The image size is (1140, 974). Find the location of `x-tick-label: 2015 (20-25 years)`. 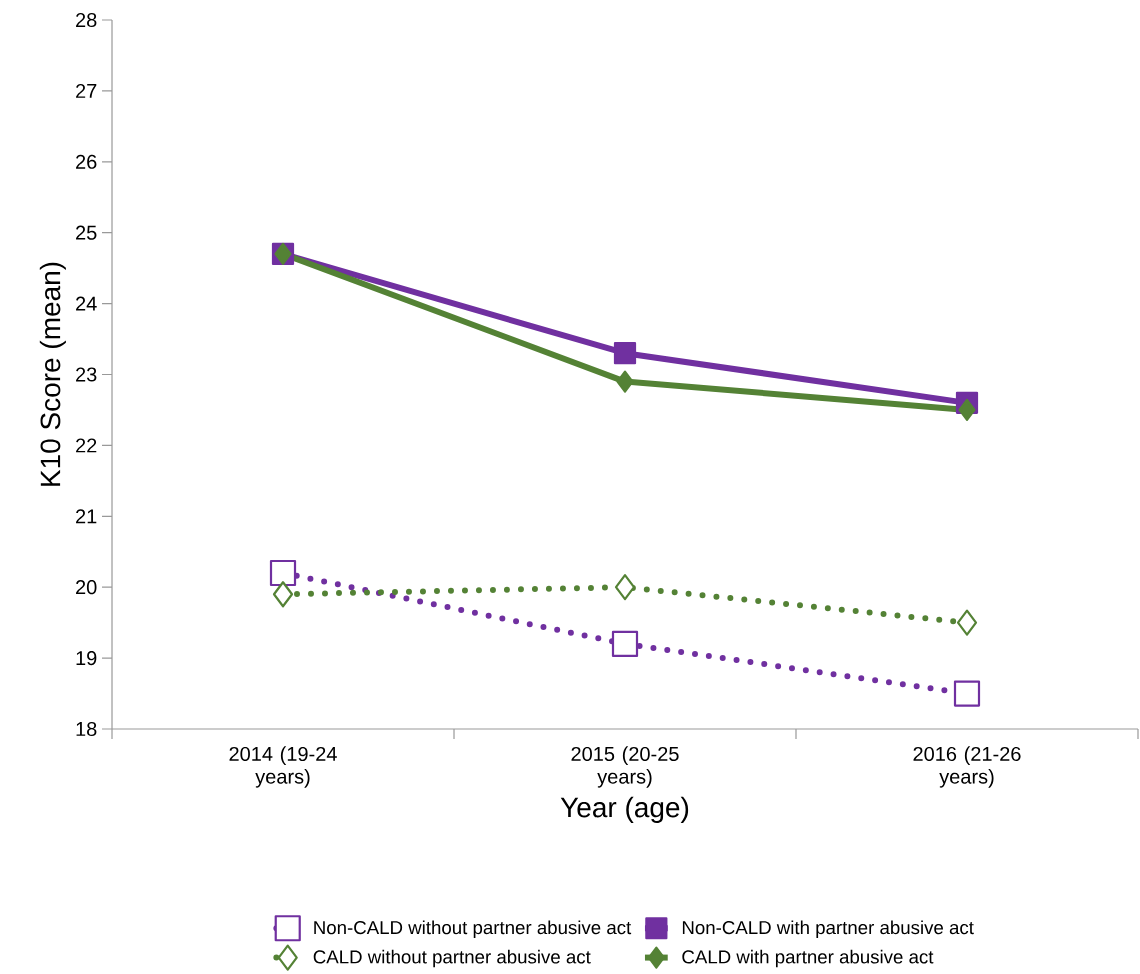

x-tick-label: 2015 (20-25 years) is located at coordinates (625, 767).